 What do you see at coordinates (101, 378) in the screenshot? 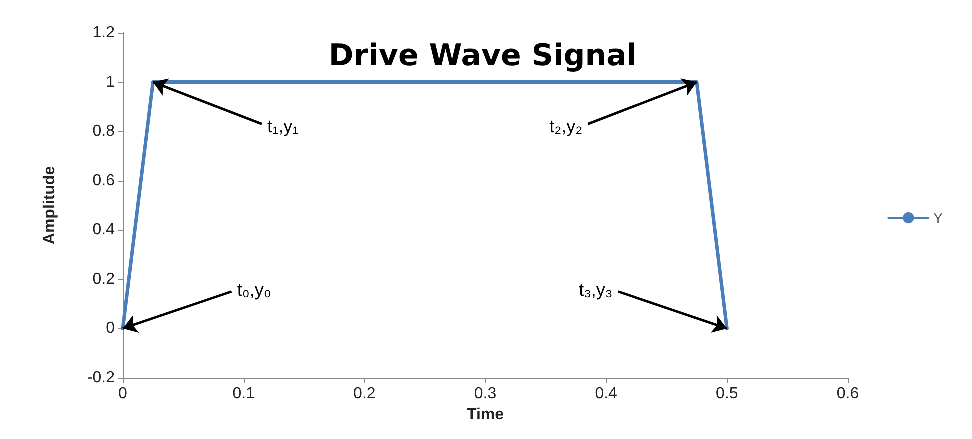
I see `y-tick-label: -0.2` at bounding box center [101, 378].